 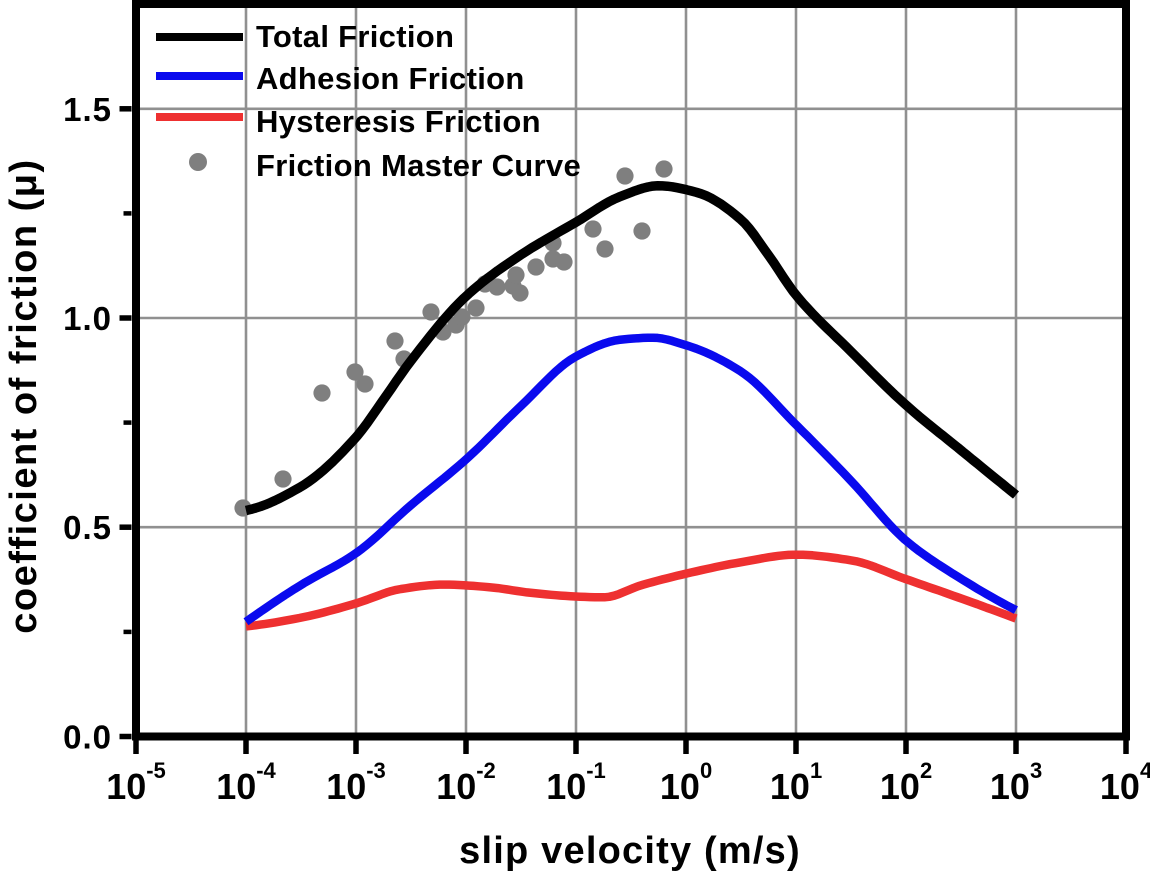 What do you see at coordinates (398, 121) in the screenshot?
I see `svg-text: Hysteresis Friction` at bounding box center [398, 121].